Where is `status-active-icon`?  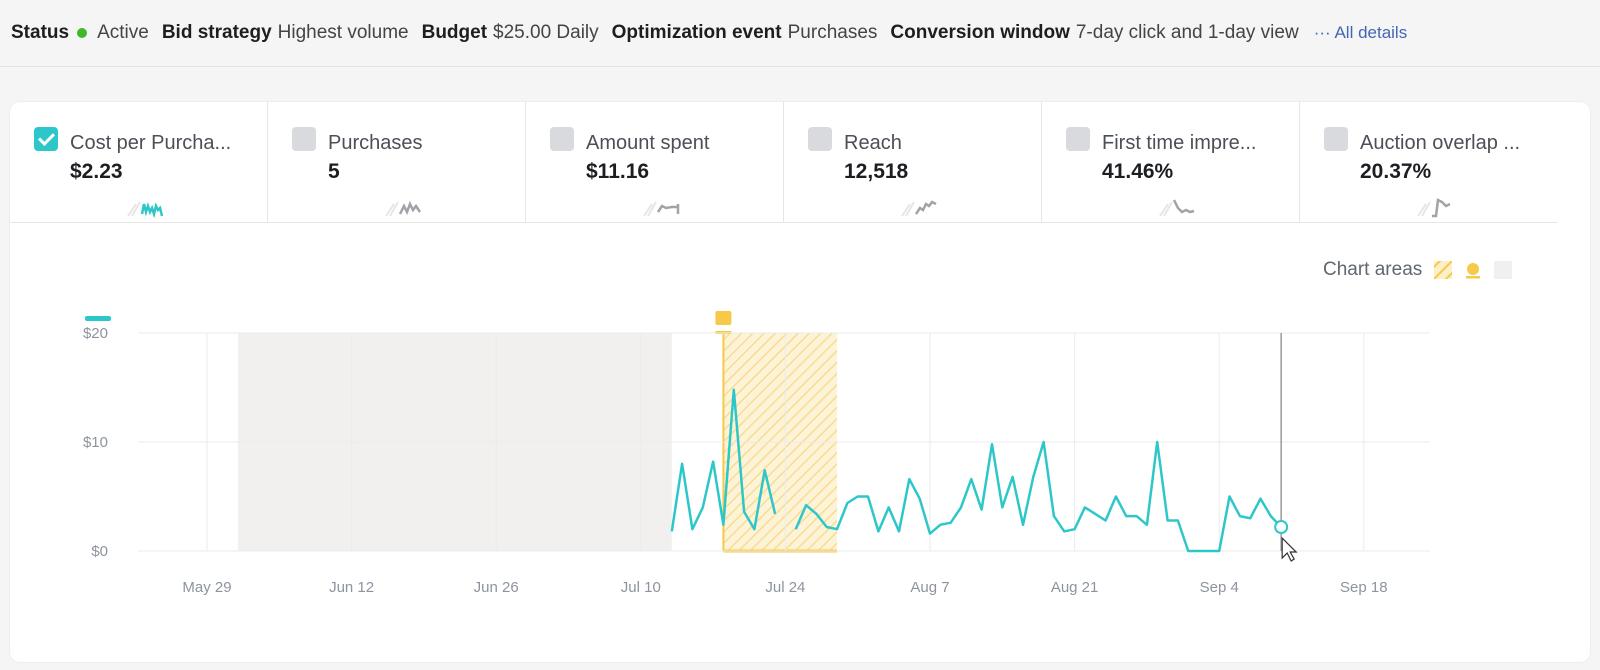
status-active-icon is located at coordinates (82, 33).